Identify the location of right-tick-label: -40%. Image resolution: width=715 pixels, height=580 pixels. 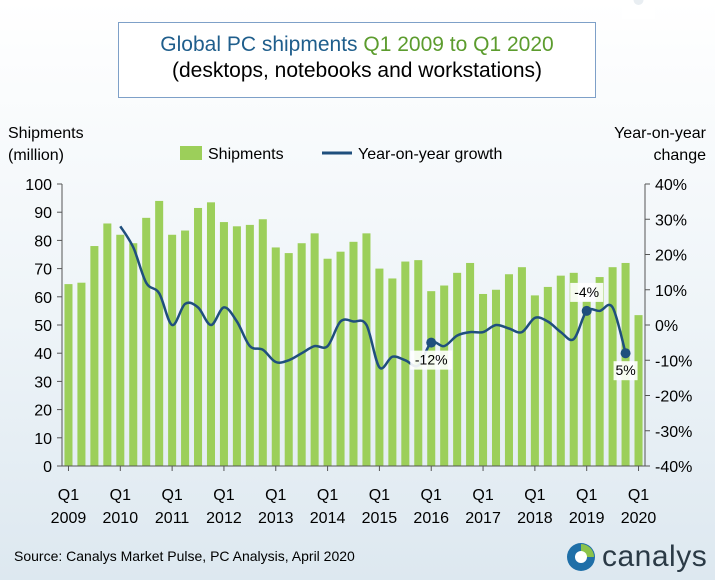
(673, 467).